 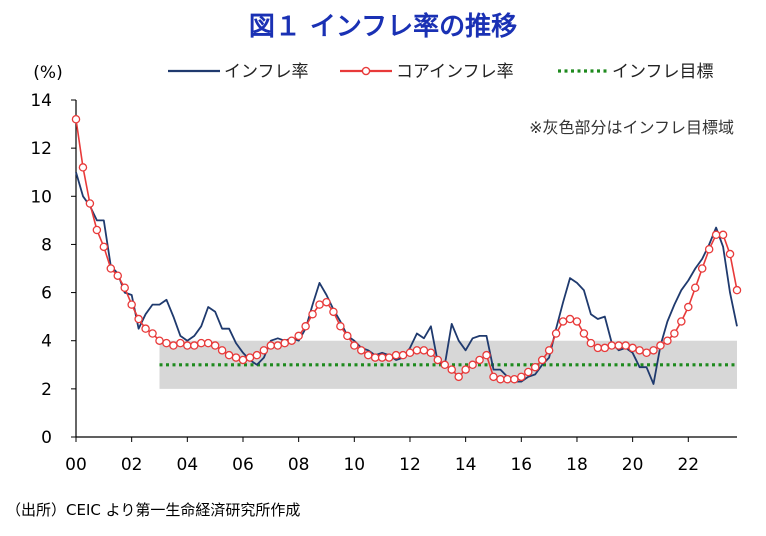 What do you see at coordinates (688, 465) in the screenshot?
I see `x-tick-label: 22` at bounding box center [688, 465].